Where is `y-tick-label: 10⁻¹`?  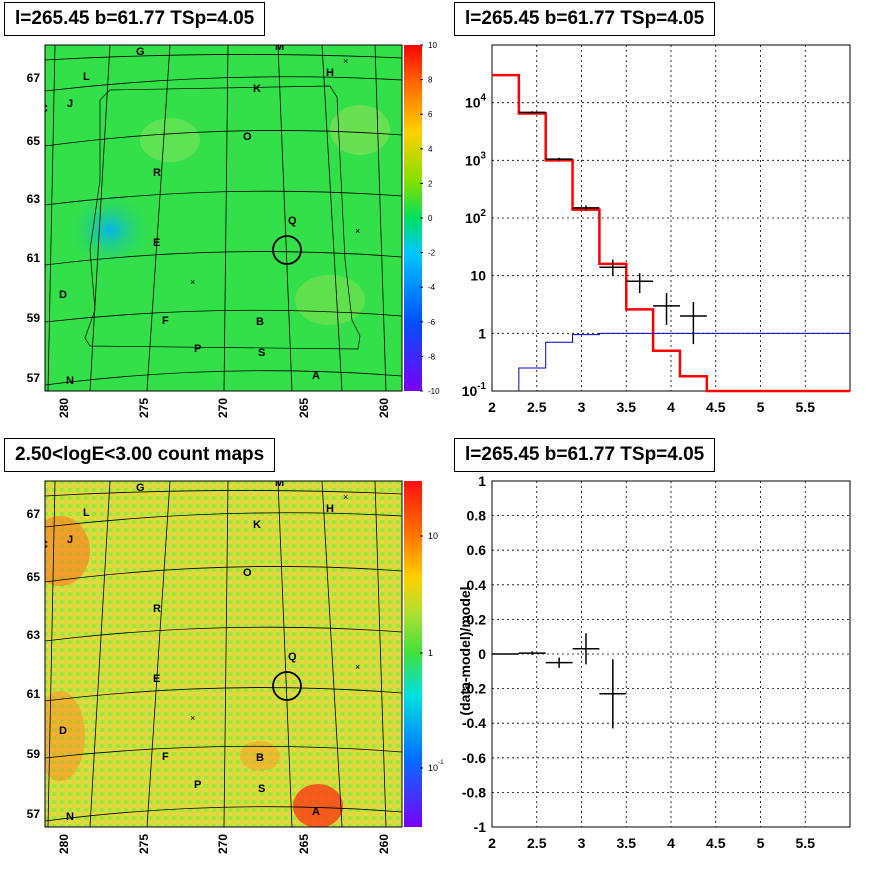 y-tick-label: 10⁻¹ is located at coordinates (474, 390).